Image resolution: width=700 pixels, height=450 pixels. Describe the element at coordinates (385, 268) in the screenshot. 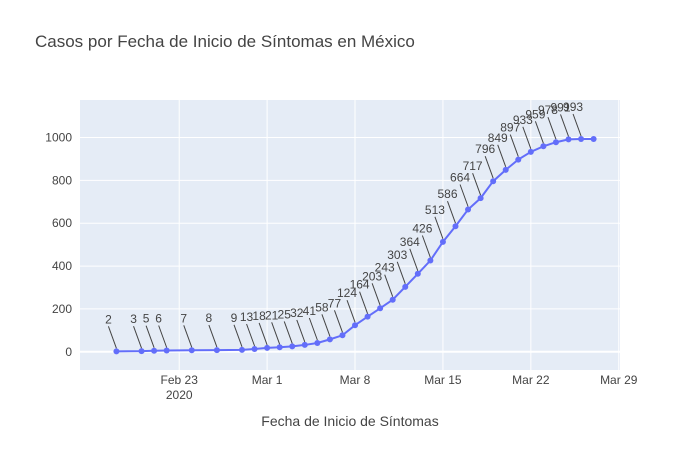

I see `data-label: 243` at that location.